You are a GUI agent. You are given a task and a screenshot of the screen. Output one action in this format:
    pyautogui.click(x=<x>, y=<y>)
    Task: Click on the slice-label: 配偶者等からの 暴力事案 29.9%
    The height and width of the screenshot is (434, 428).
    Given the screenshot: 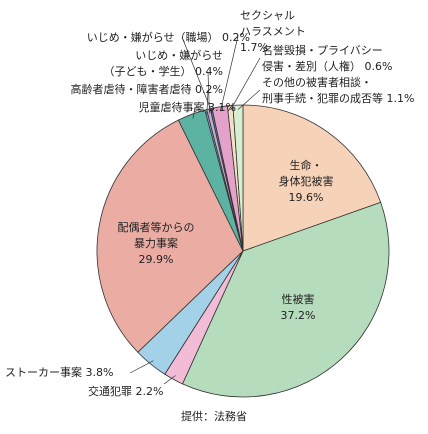 What is the action you would take?
    pyautogui.click(x=156, y=244)
    